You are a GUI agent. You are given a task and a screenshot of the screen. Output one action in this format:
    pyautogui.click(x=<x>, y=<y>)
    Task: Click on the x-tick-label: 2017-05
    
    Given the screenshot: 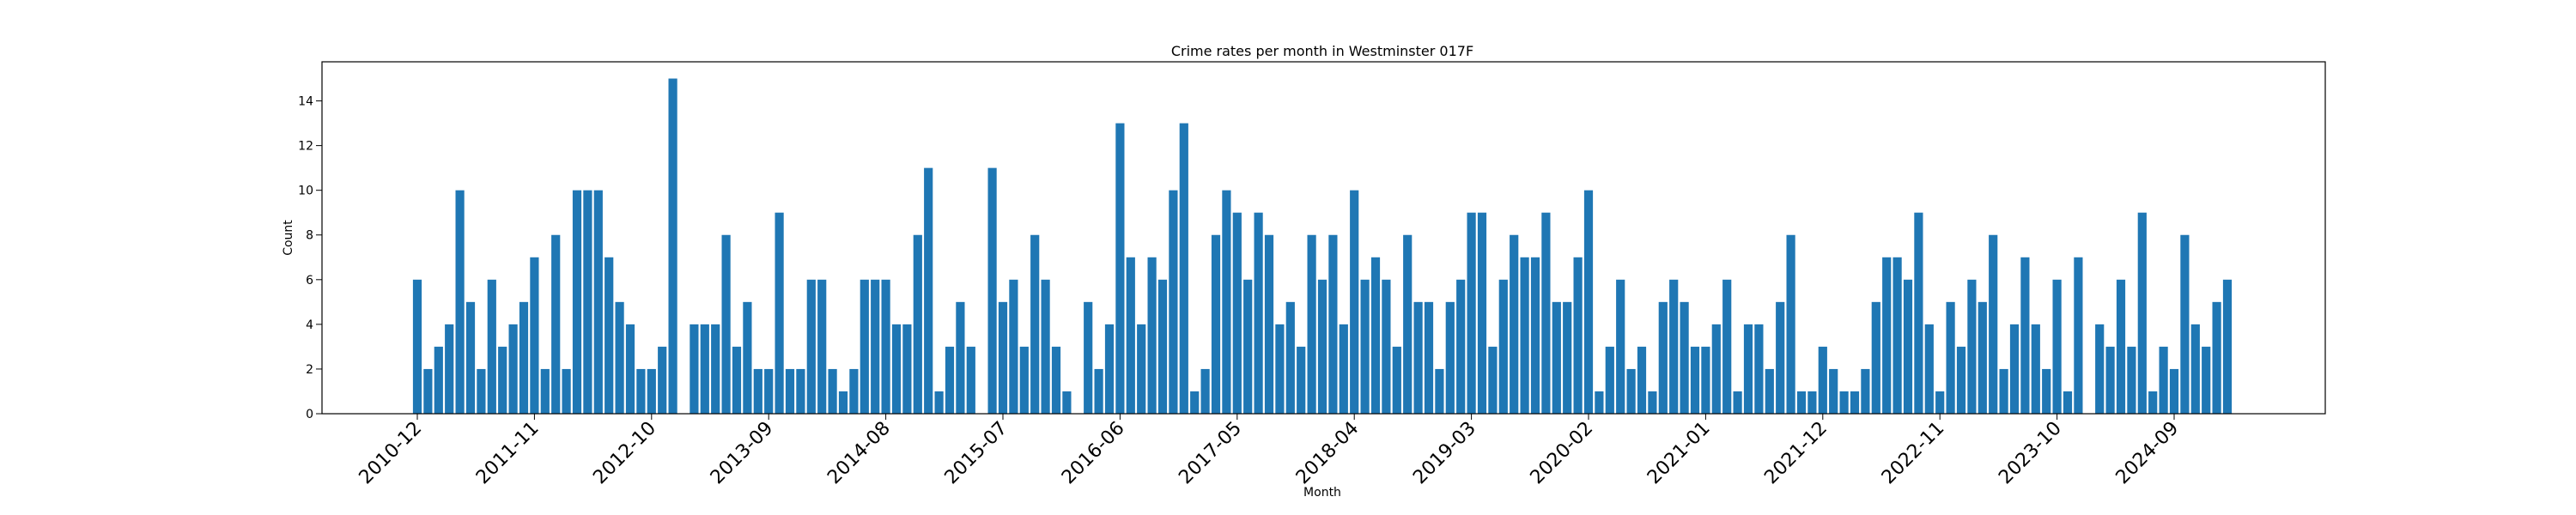 What is the action you would take?
    pyautogui.click(x=1210, y=453)
    